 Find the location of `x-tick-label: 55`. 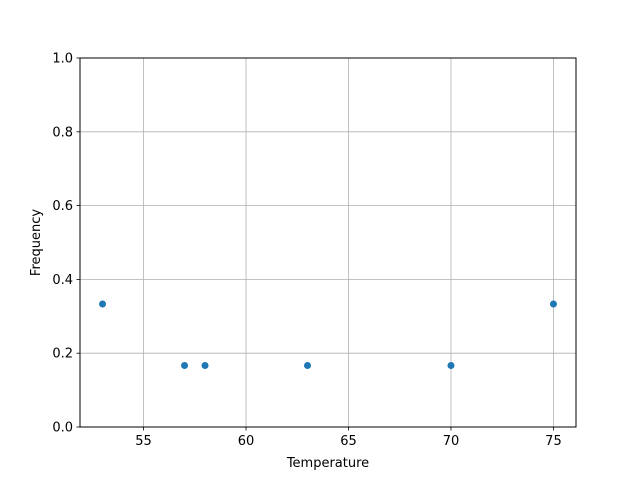

x-tick-label: 55 is located at coordinates (143, 441).